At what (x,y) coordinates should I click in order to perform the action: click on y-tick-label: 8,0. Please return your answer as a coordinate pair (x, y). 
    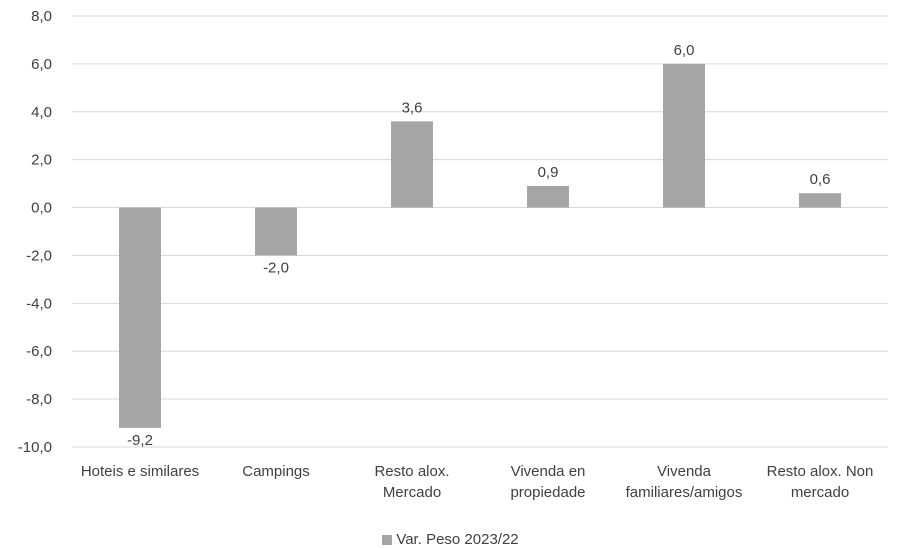
    Looking at the image, I should click on (41, 16).